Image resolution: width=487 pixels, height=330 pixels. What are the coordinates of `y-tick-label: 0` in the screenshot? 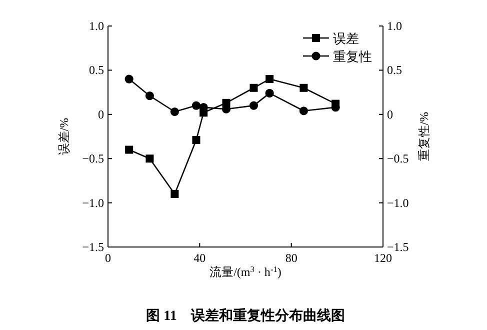 It's located at (101, 114).